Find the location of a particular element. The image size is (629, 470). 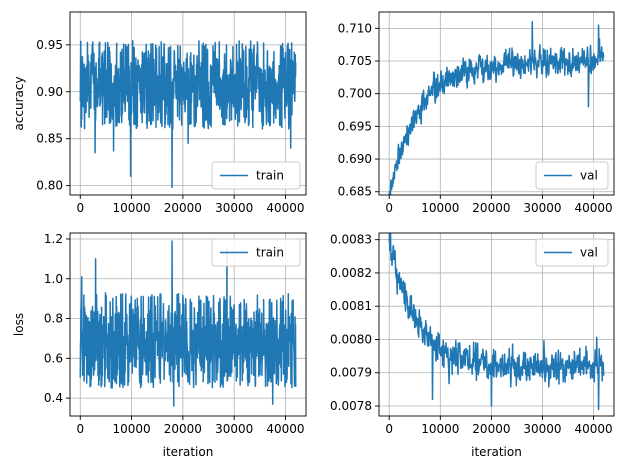

y-axis-label: accuracy is located at coordinates (19, 103).